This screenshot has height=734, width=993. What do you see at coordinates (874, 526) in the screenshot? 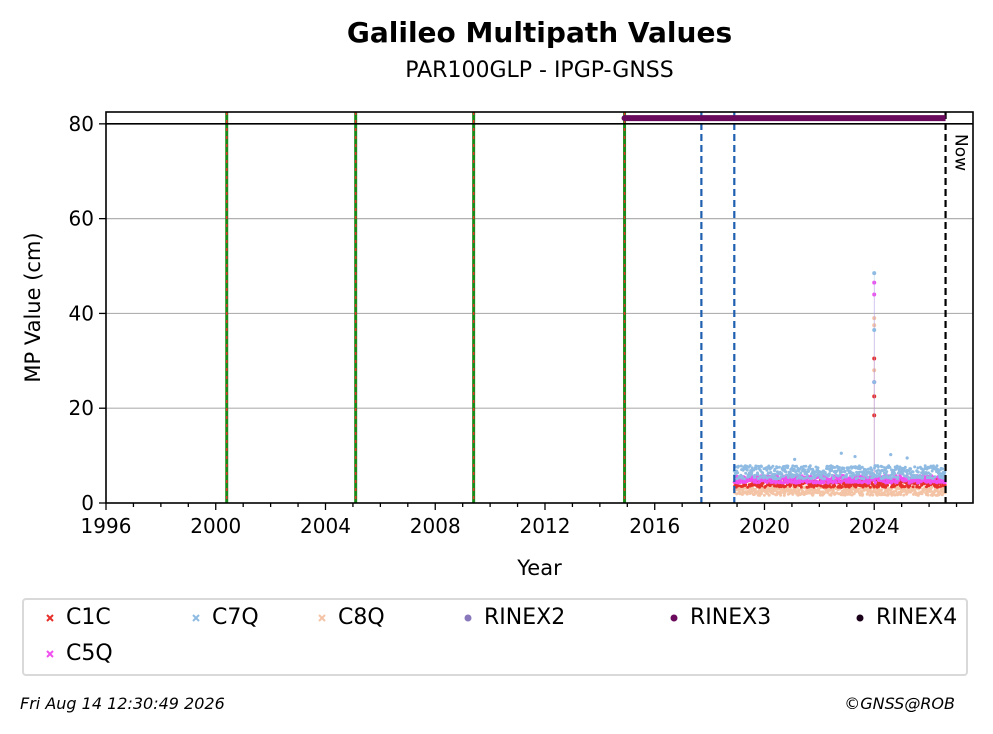
I see `x-tick-label: 2024` at bounding box center [874, 526].